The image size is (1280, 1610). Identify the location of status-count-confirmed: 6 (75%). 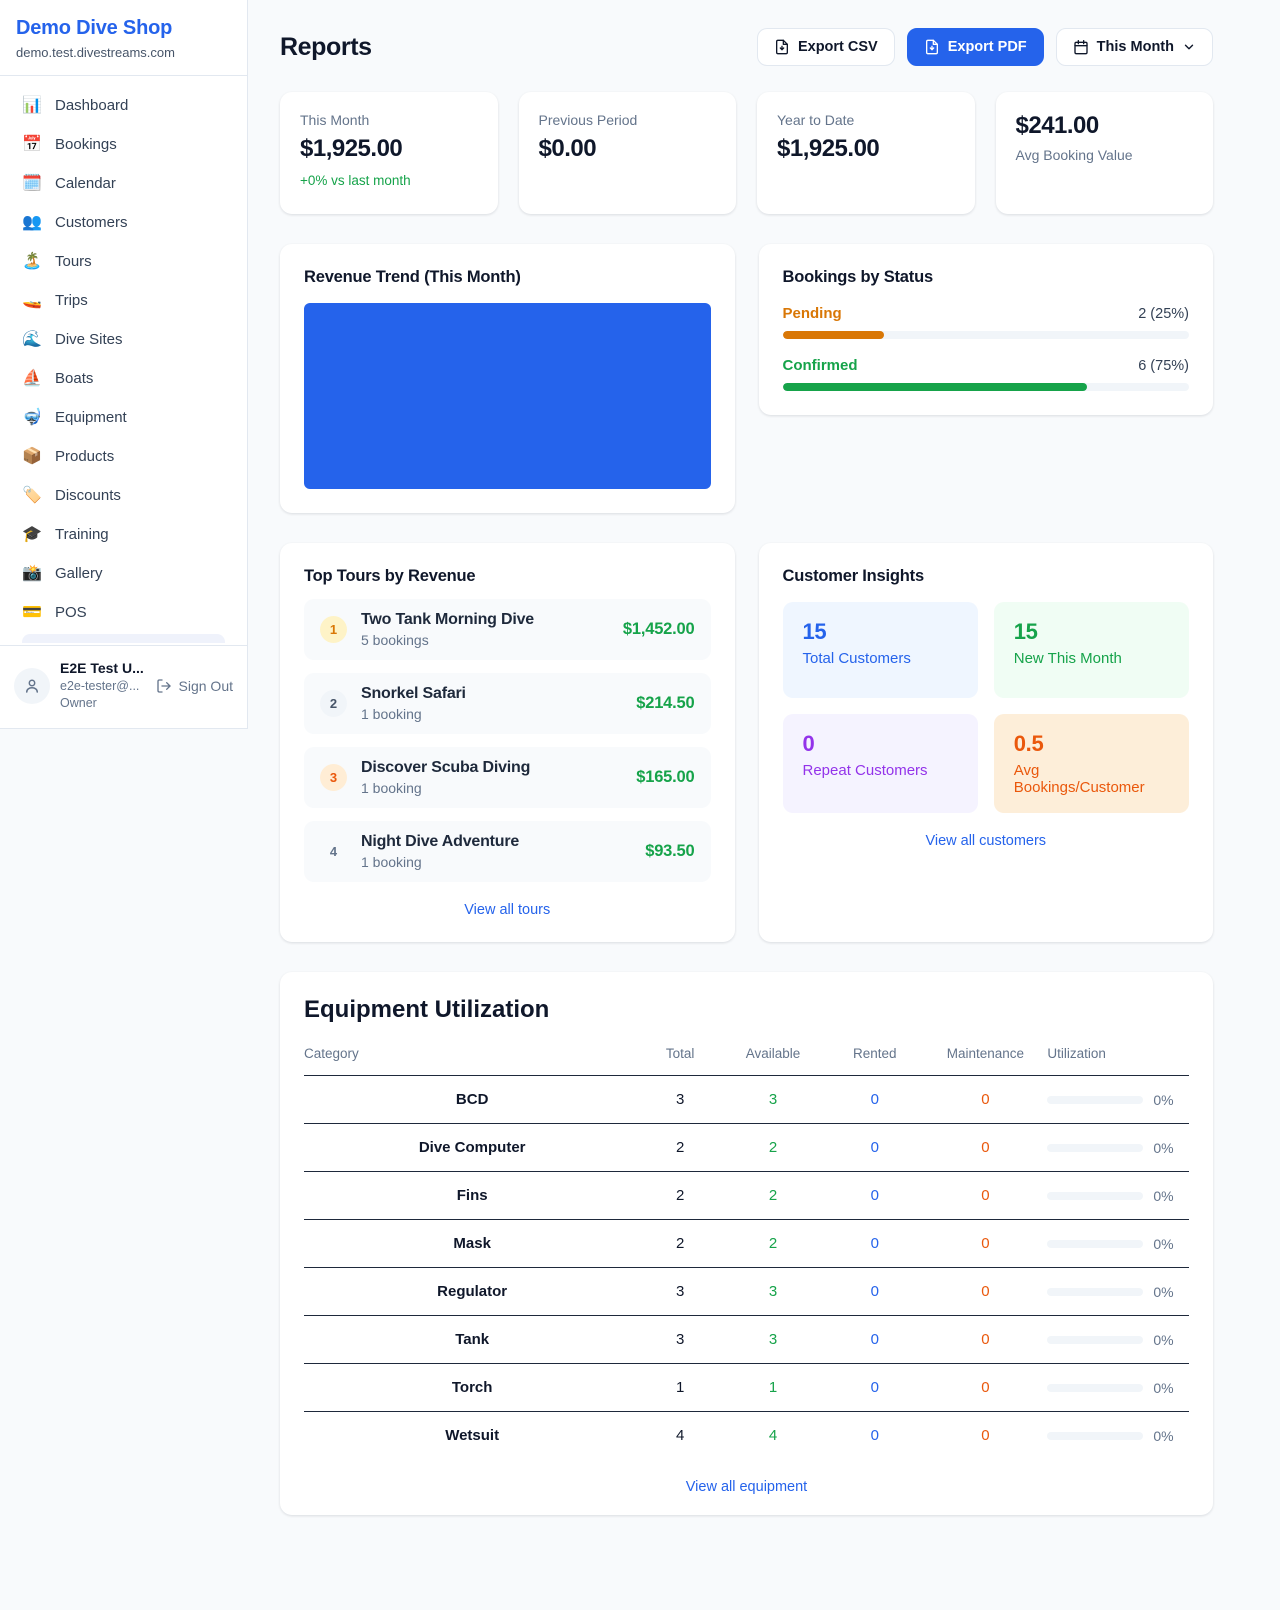
(1163, 366).